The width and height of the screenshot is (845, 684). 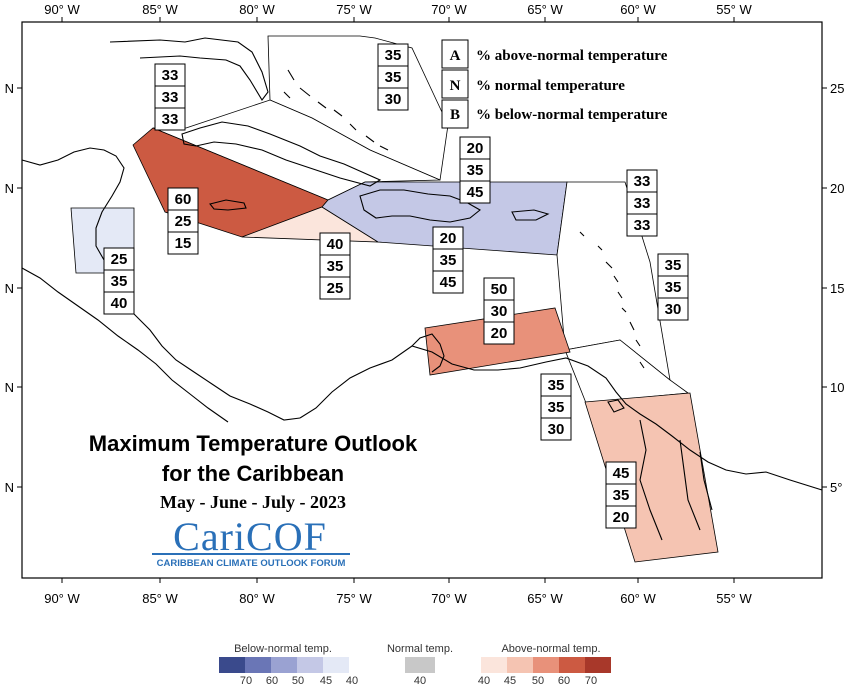 I want to click on prob-box-guianas: 45 35 20, so click(x=621, y=495).